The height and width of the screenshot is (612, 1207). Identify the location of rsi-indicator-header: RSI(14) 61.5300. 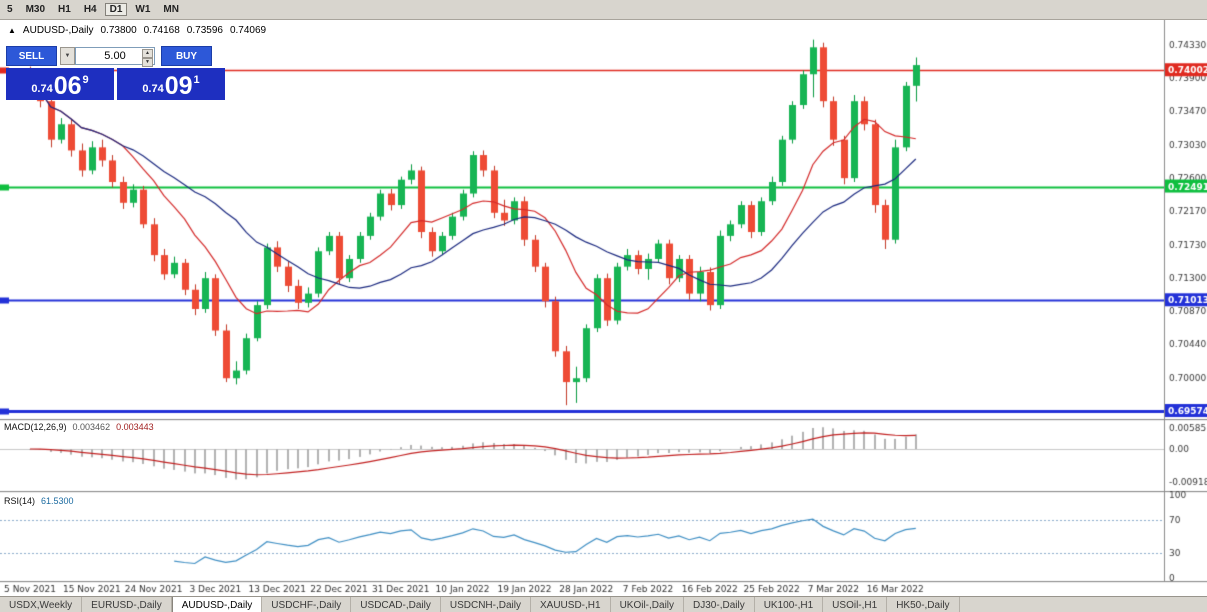
(39, 501).